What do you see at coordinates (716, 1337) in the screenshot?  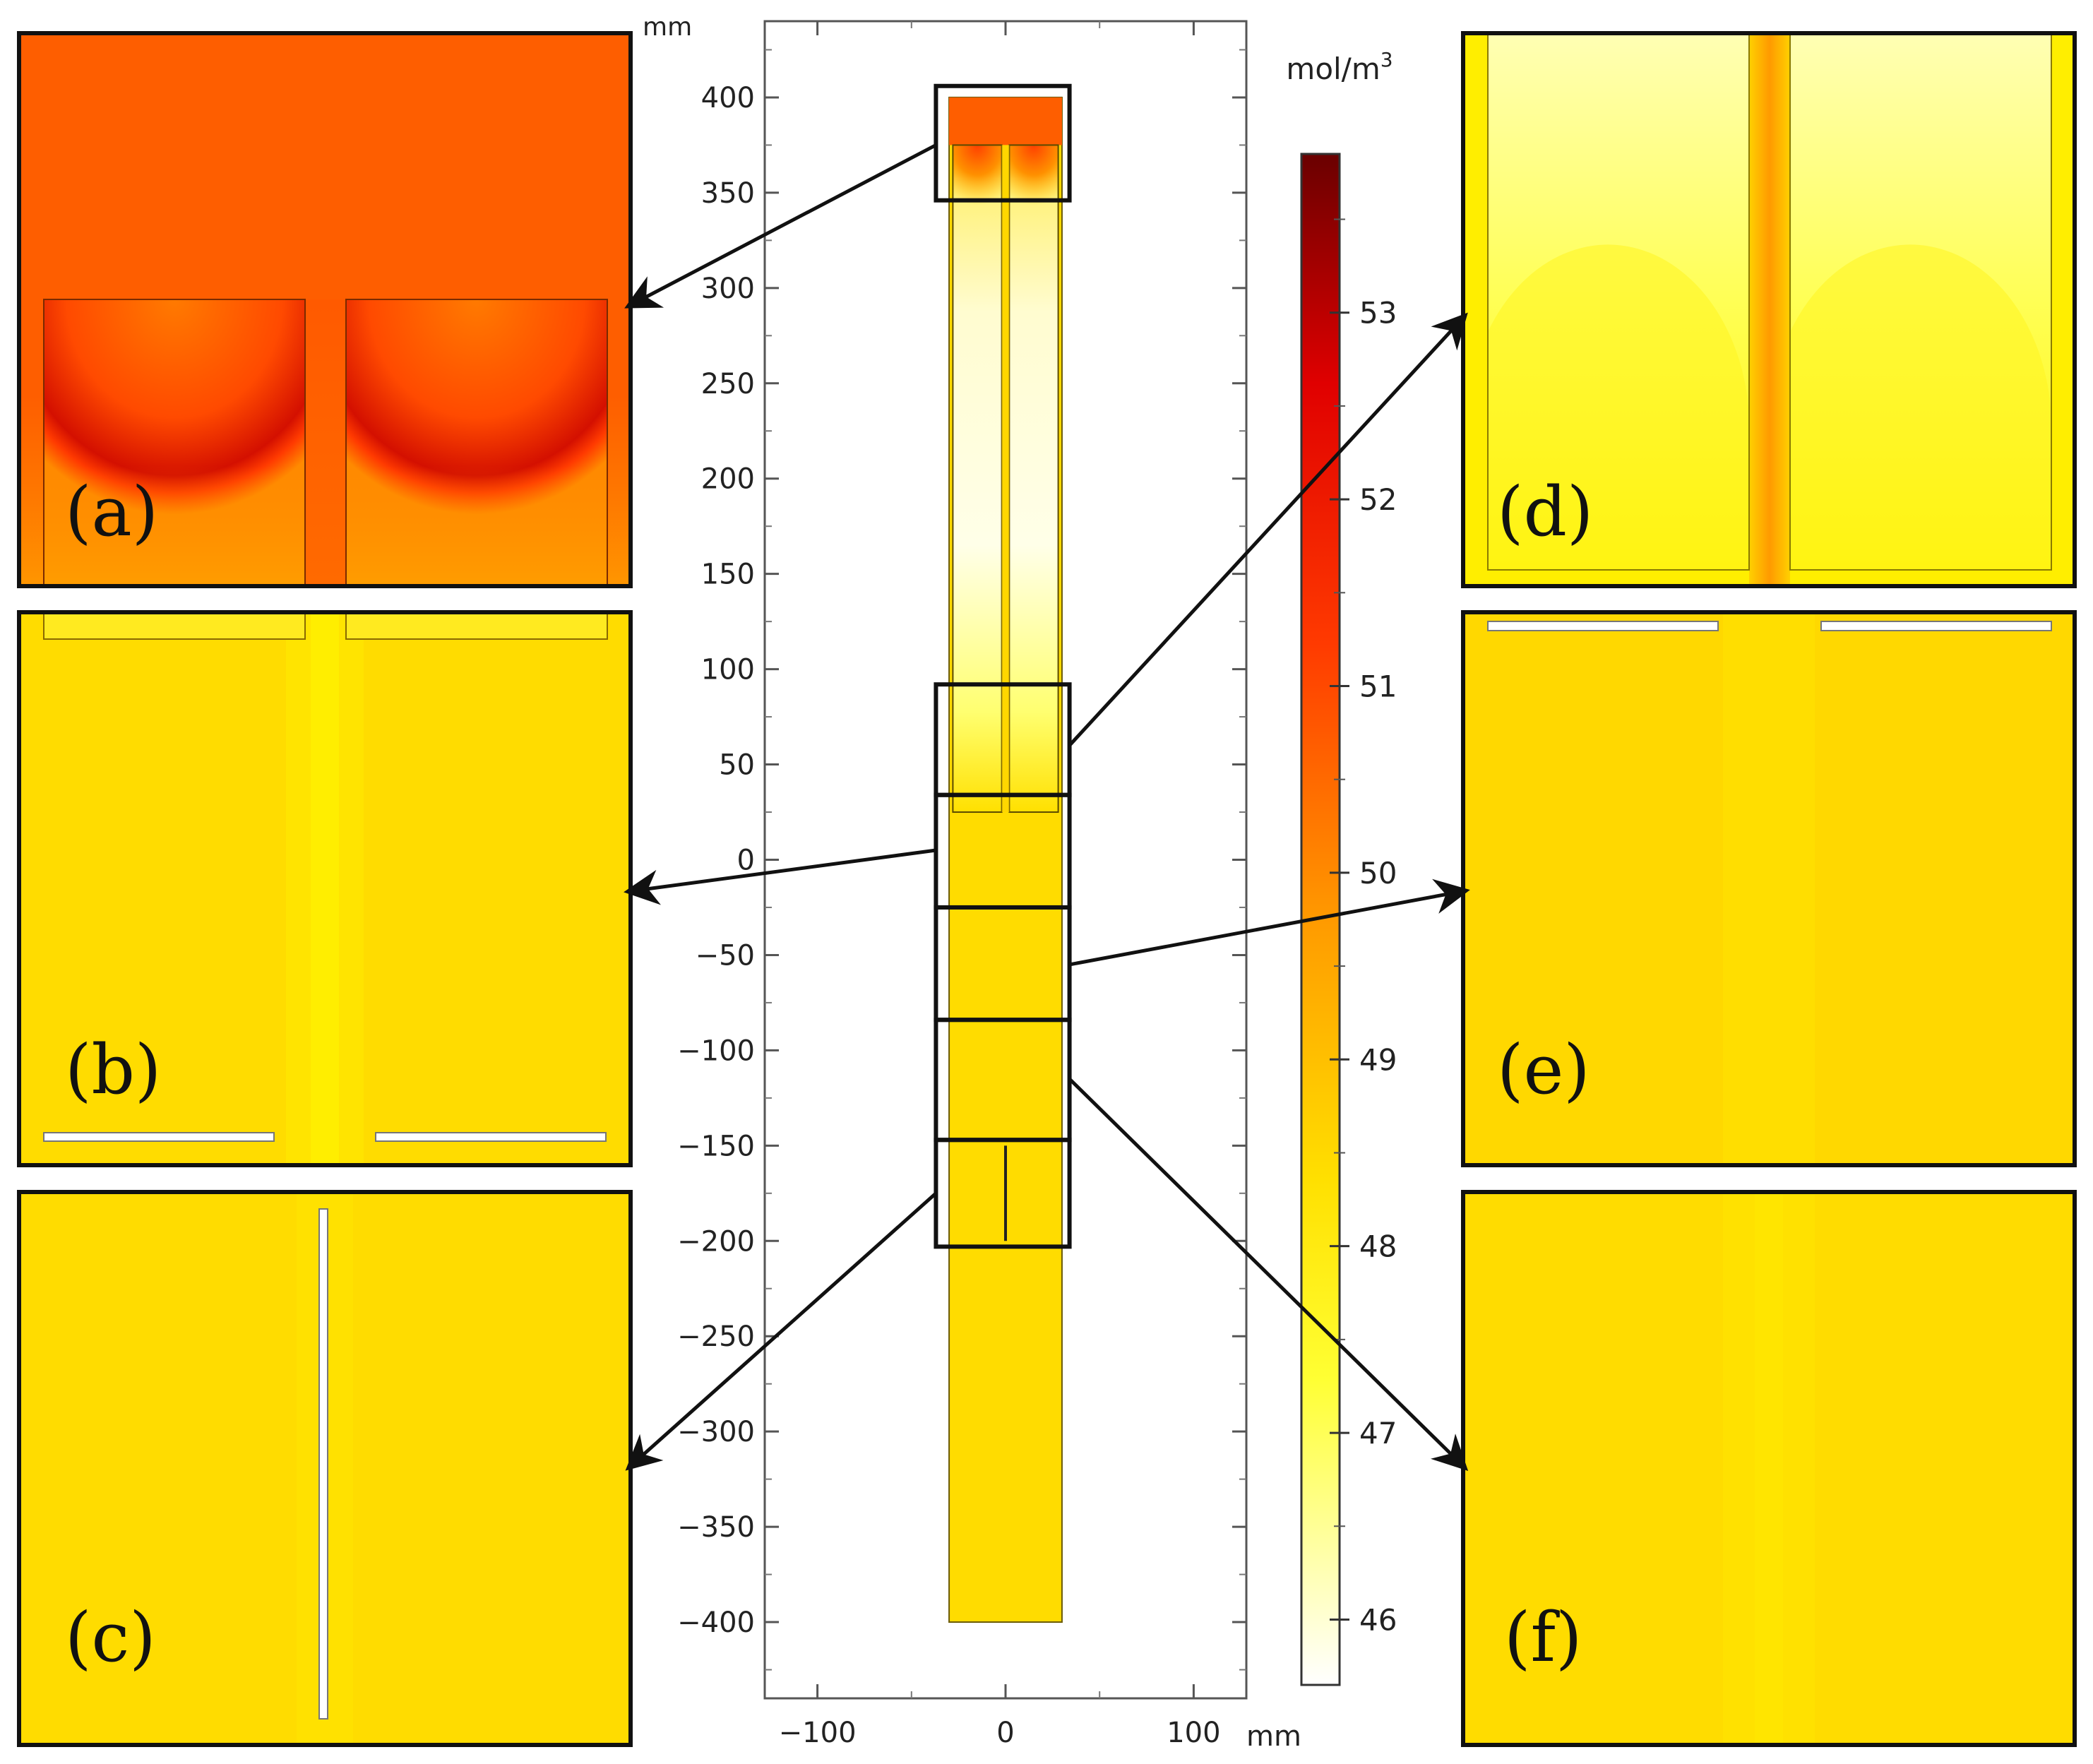 I see `y-tick-label: −250` at bounding box center [716, 1337].